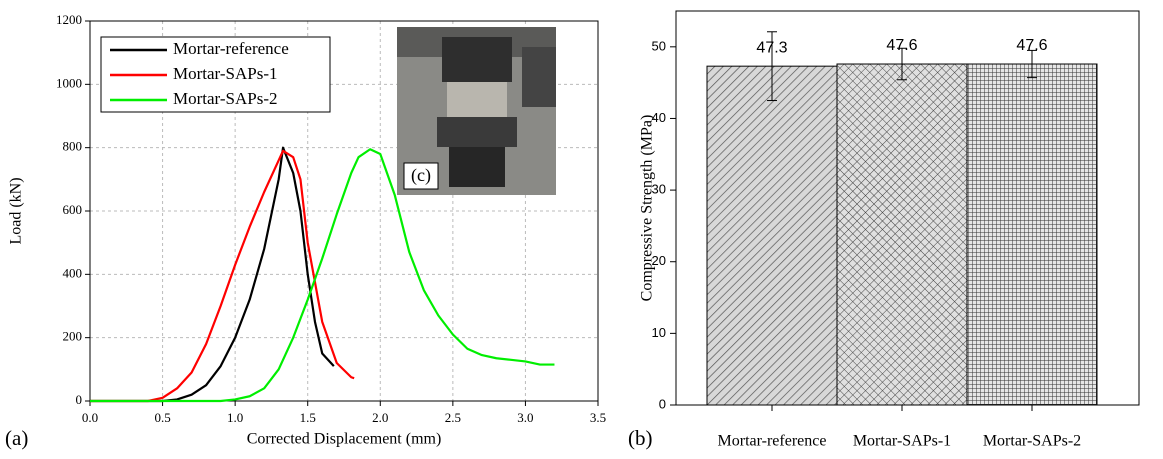 The width and height of the screenshot is (1163, 459). What do you see at coordinates (16, 438) in the screenshot?
I see `panel-label: (a)` at bounding box center [16, 438].